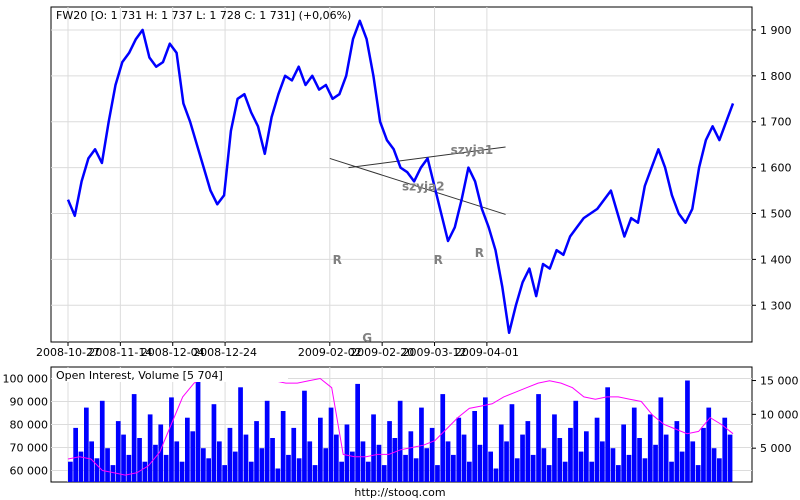 This screenshot has height=500, width=800. Describe the element at coordinates (413, 244) in the screenshot. I see `pattern-annotations: szyja1 szyja2 R G R R` at that location.